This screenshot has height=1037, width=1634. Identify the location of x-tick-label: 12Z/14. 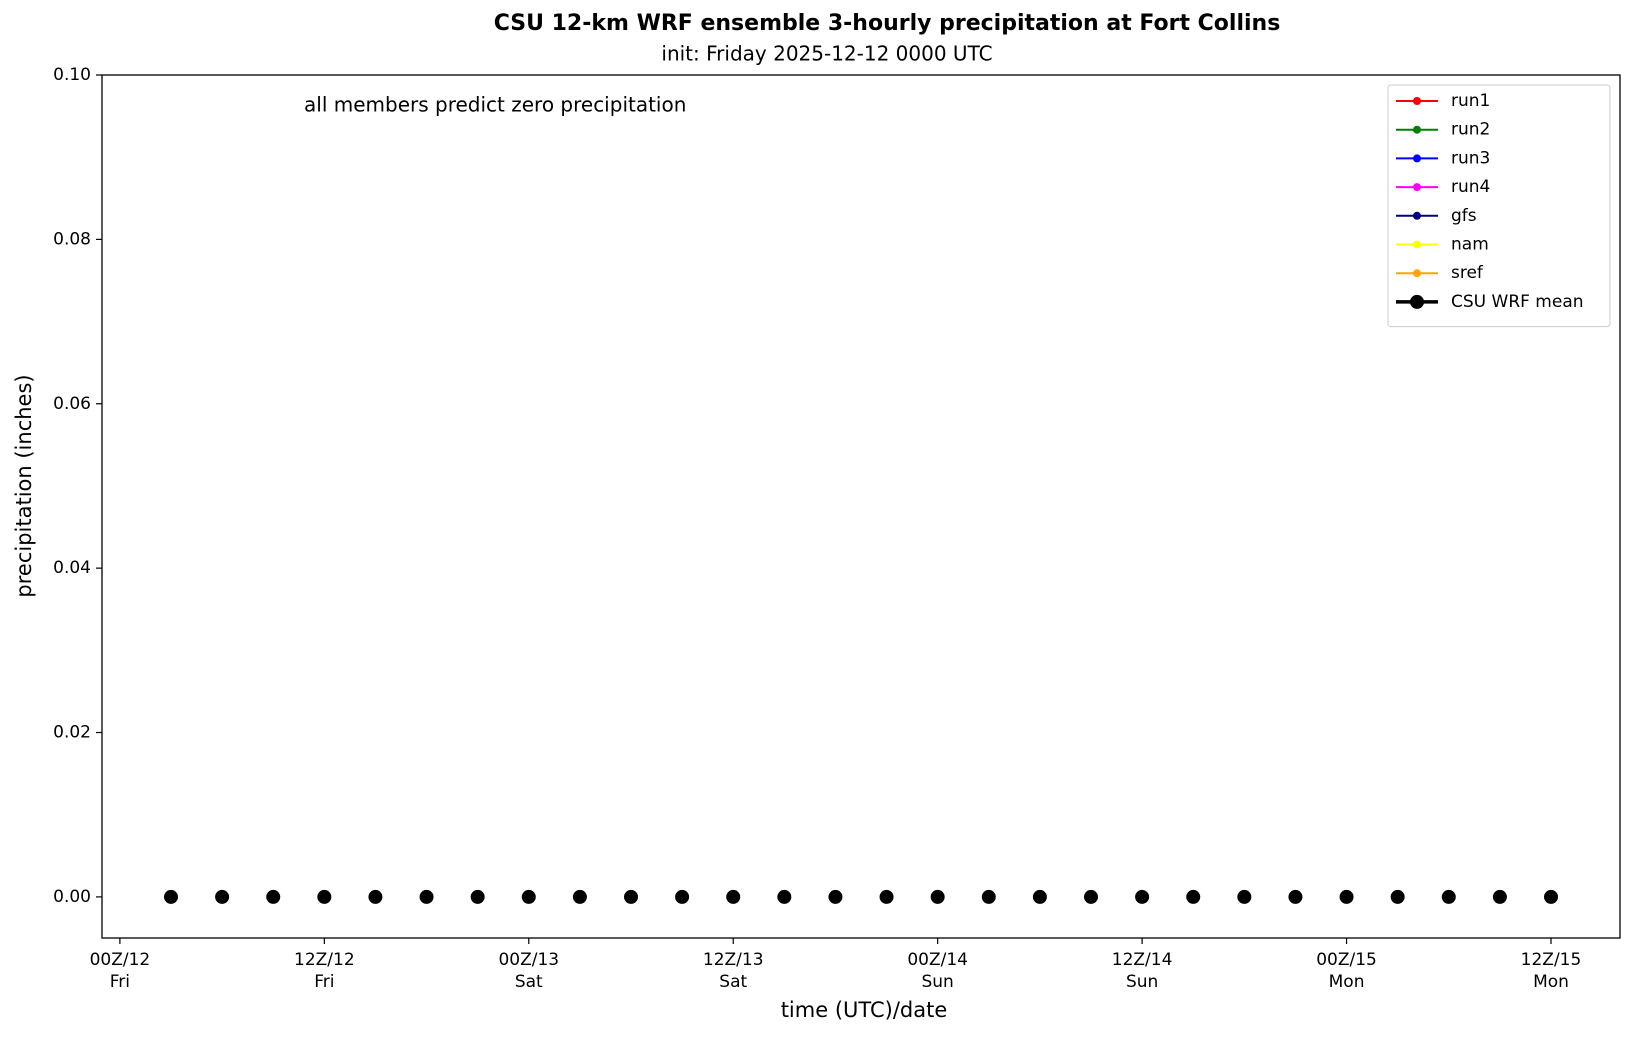
(1142, 960).